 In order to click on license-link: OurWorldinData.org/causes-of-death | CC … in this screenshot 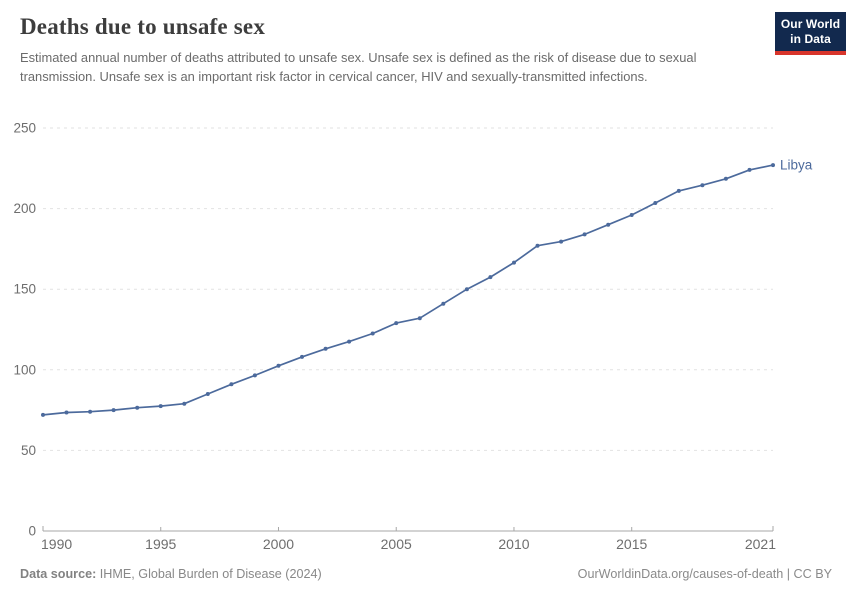, I will do `click(704, 574)`.